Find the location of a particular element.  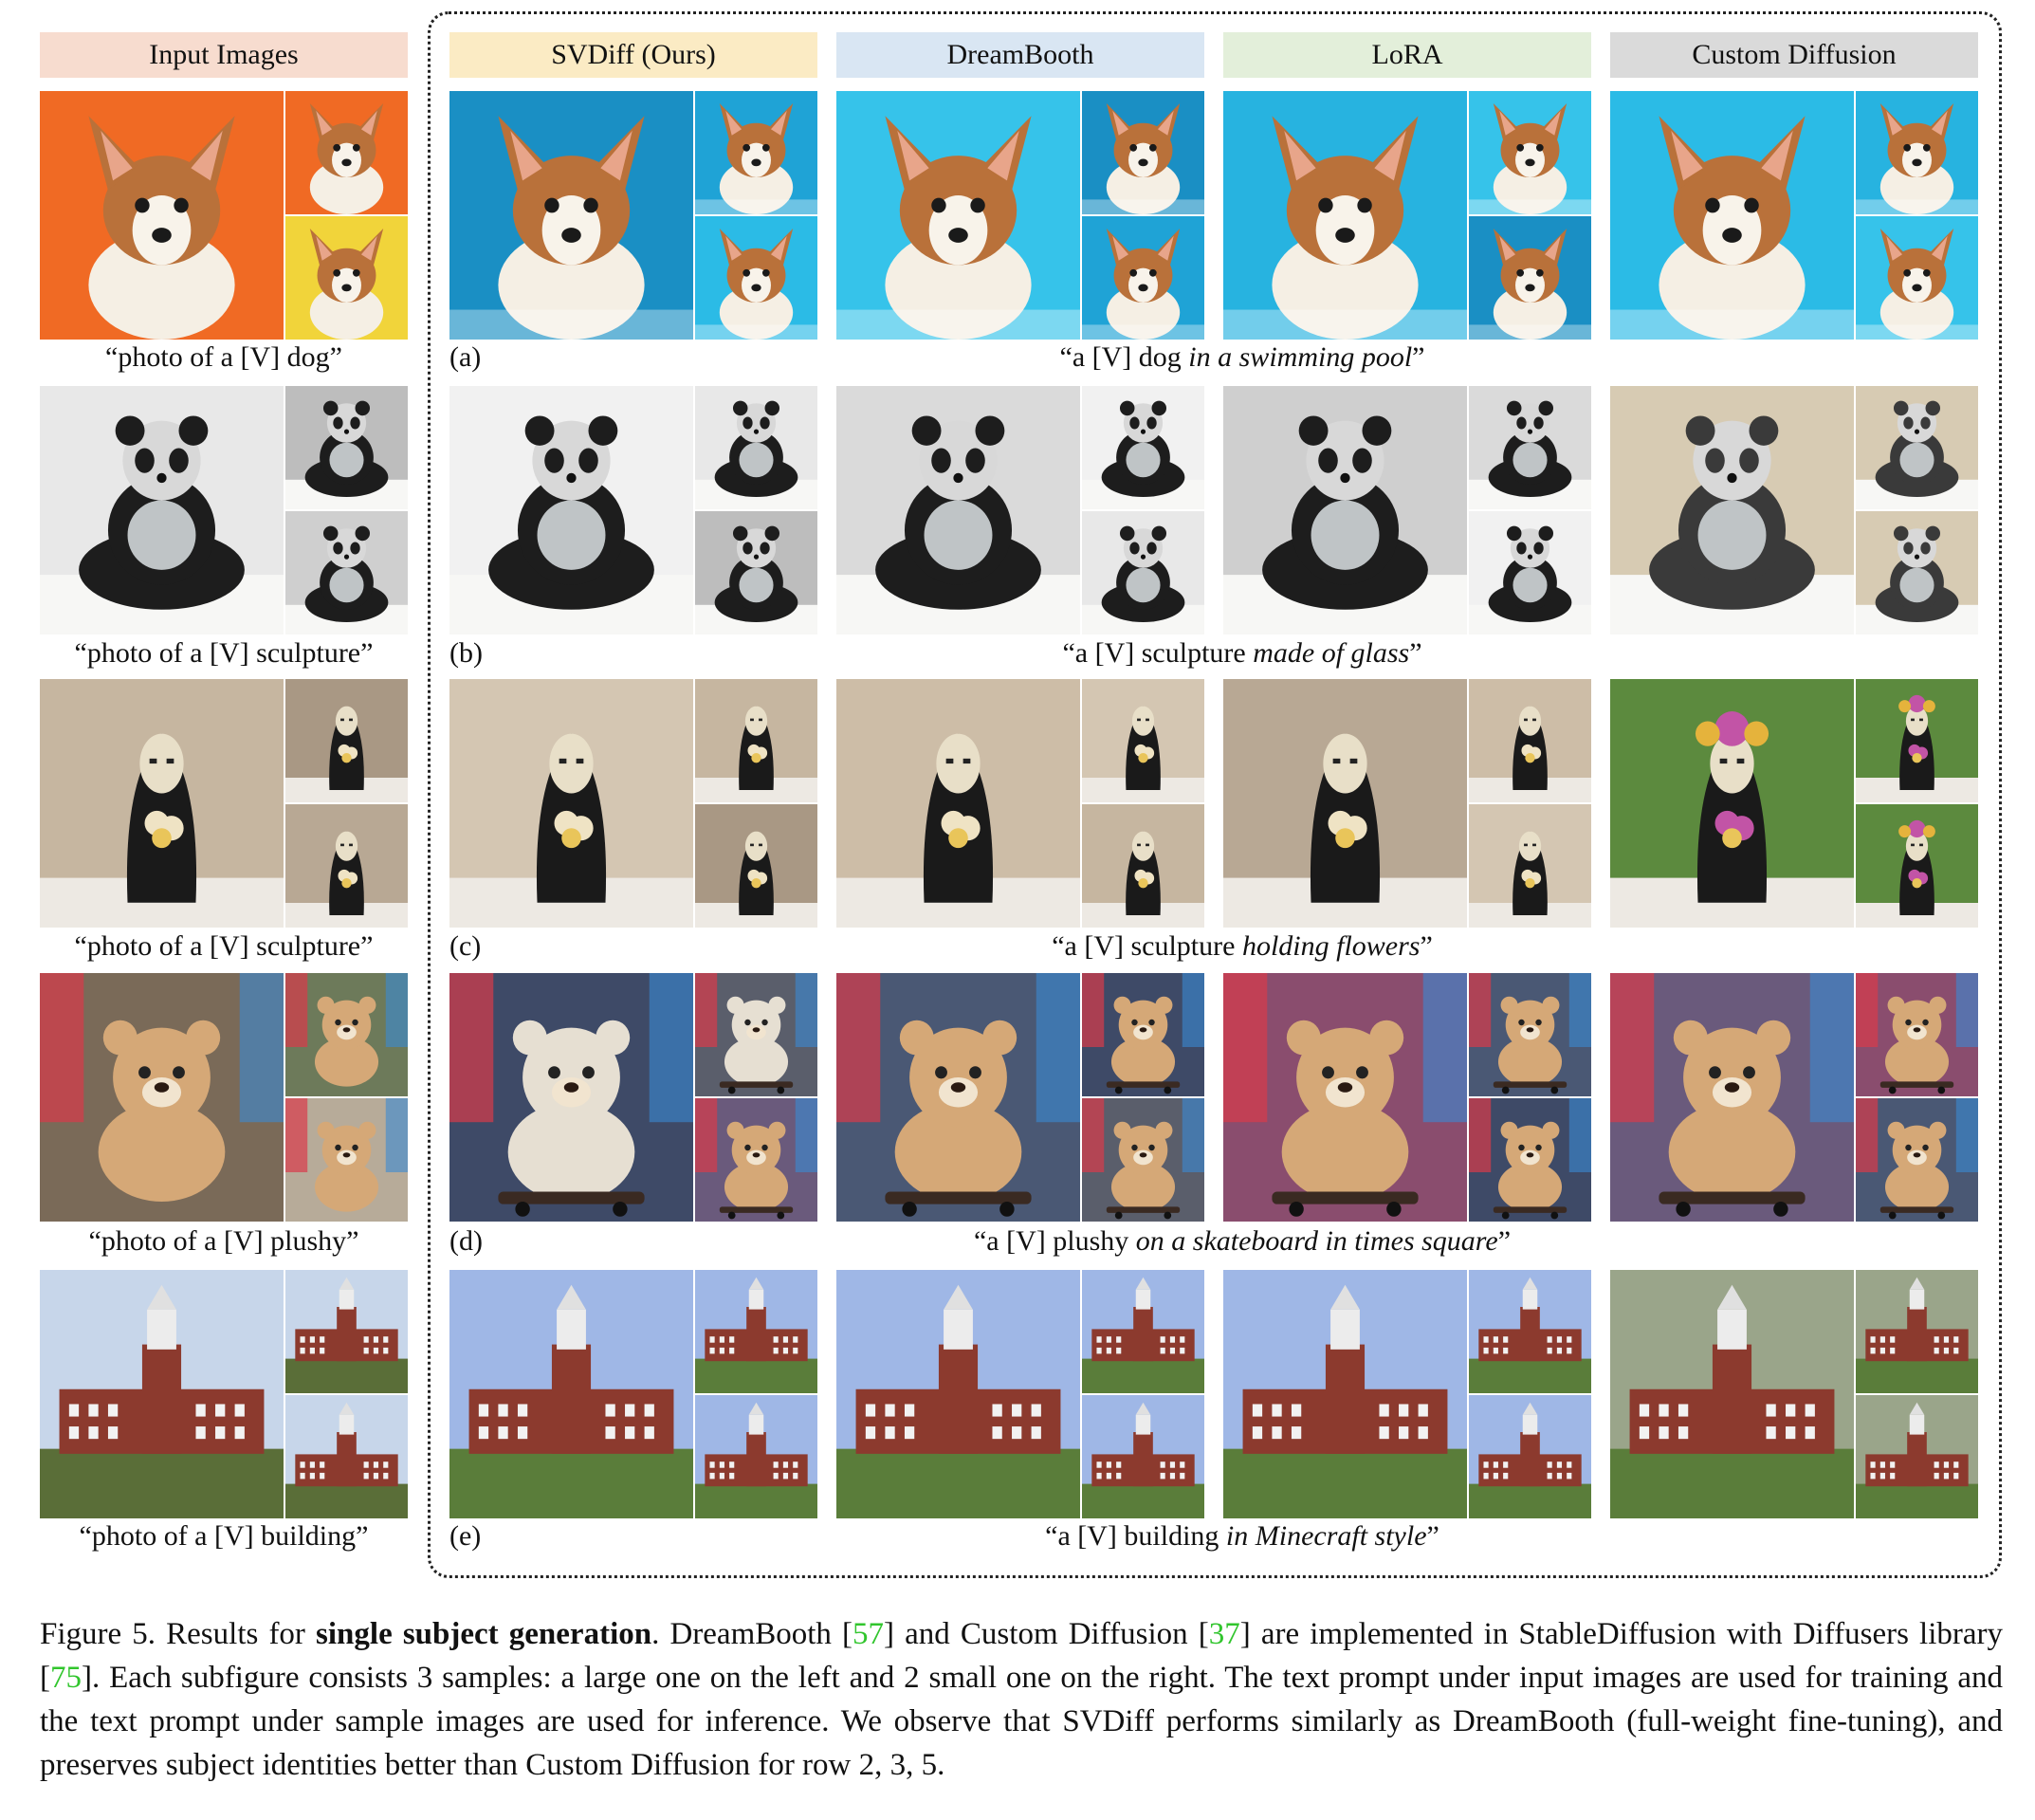

custom-dog-large-image is located at coordinates (1732, 215).